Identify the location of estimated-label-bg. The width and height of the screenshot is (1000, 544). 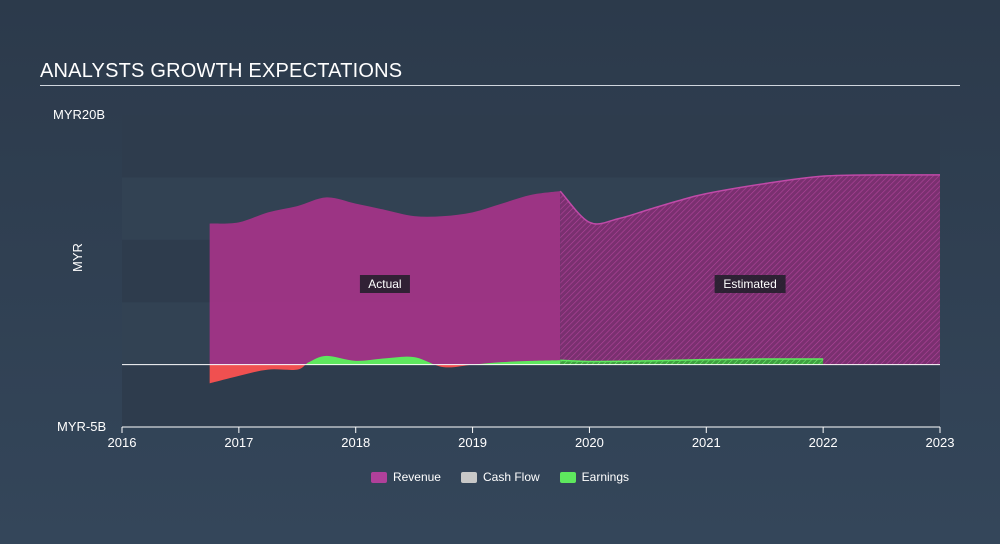
(750, 284).